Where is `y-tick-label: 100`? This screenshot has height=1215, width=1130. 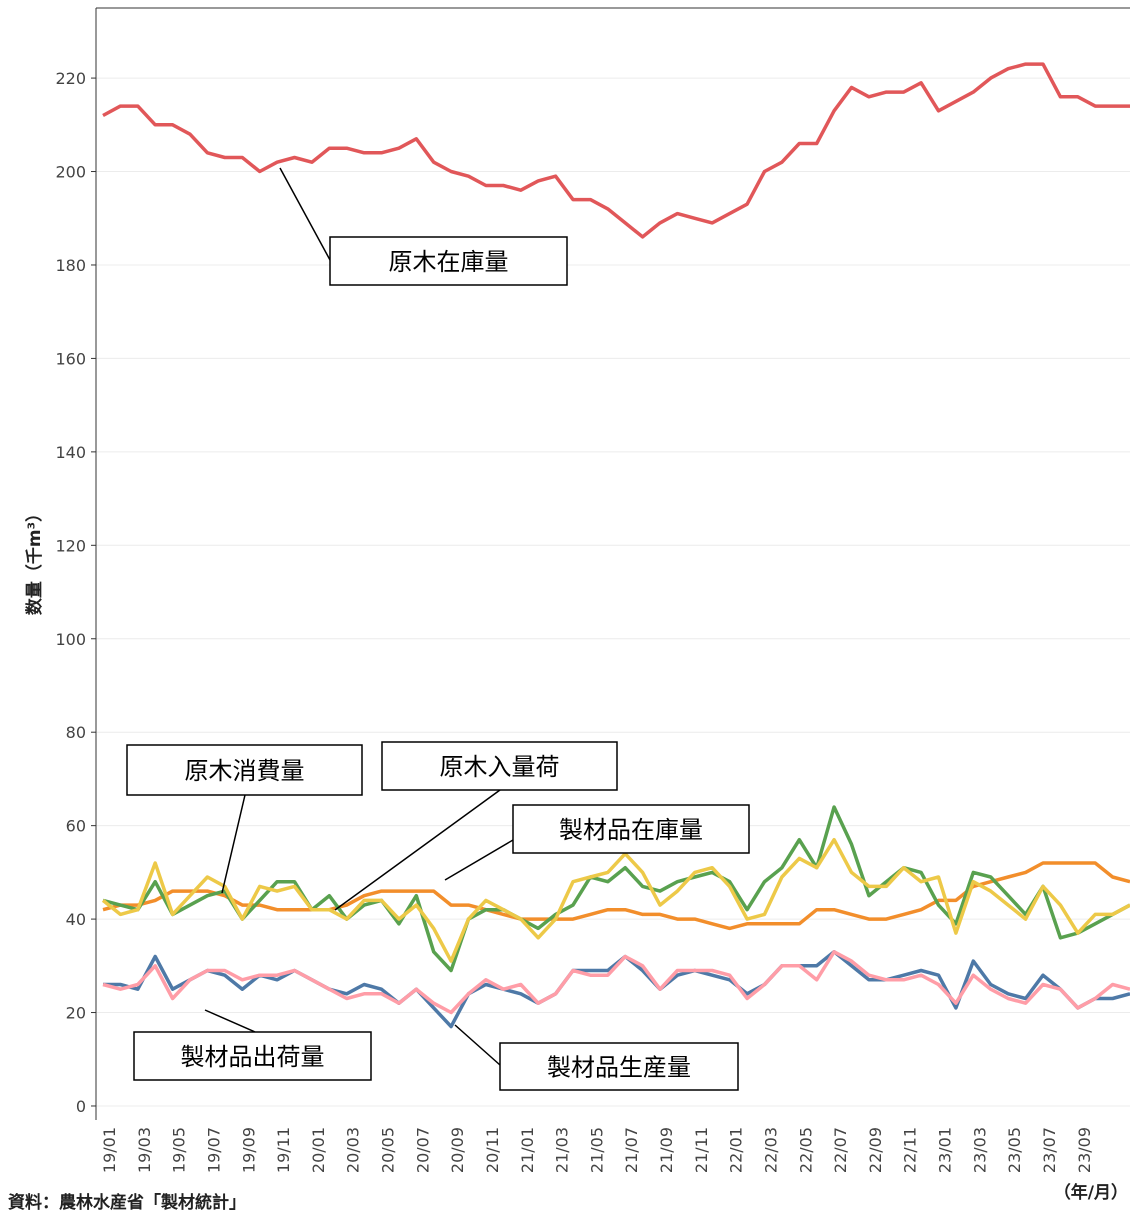
y-tick-label: 100 is located at coordinates (70, 639).